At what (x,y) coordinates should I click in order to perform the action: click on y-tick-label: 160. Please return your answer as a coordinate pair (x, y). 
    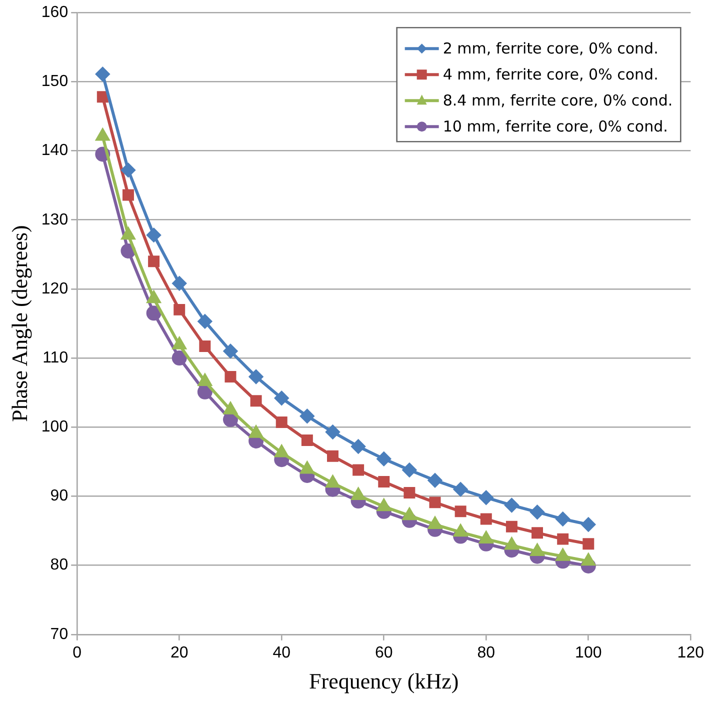
    Looking at the image, I should click on (54, 13).